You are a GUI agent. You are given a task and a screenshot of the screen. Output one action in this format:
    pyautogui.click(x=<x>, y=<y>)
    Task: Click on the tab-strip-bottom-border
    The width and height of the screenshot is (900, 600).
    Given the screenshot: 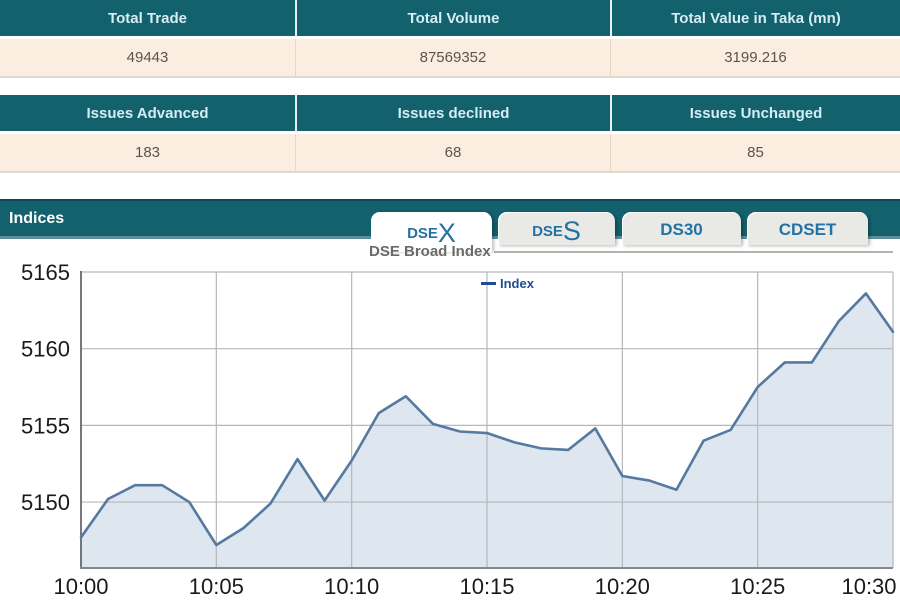 What is the action you would take?
    pyautogui.click(x=693, y=252)
    